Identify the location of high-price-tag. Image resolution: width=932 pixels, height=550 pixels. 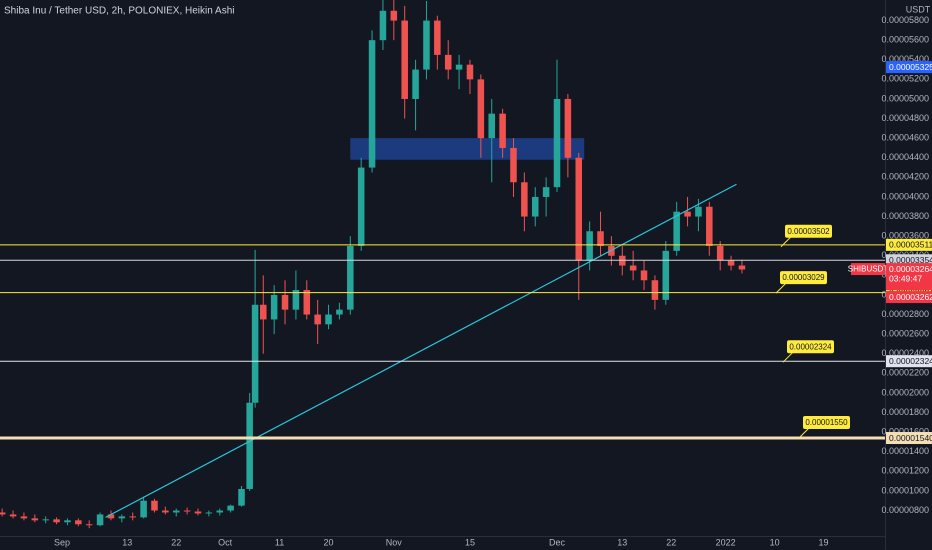
(909, 67).